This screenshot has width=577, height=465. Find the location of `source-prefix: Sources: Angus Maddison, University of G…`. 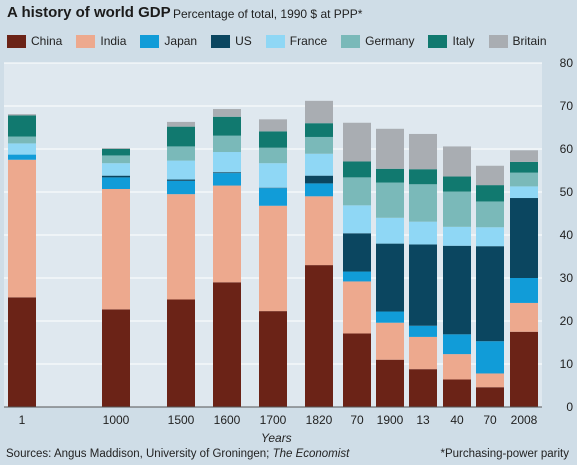

source-prefix: Sources: Angus Maddison, University of G… is located at coordinates (139, 454).